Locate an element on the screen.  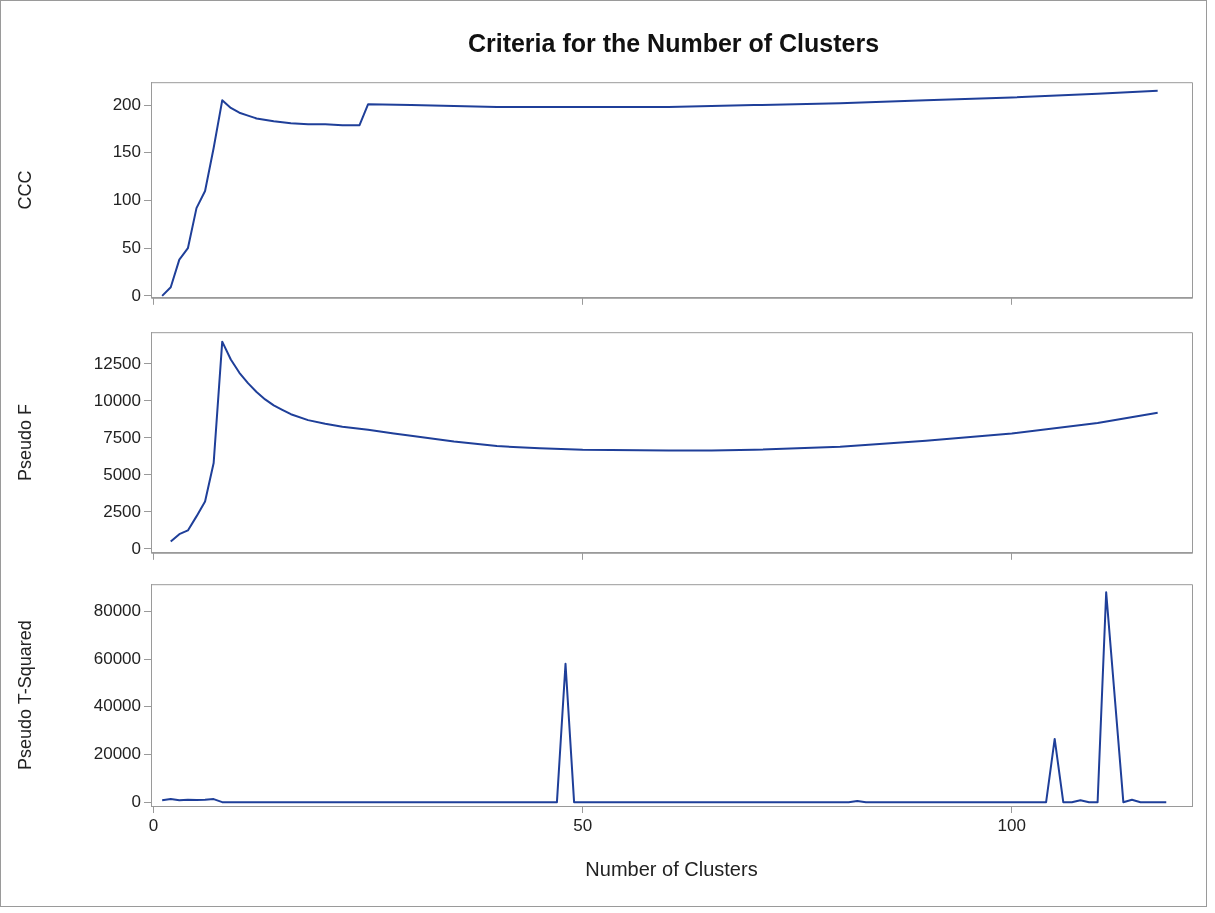
x-tick-label: 50 is located at coordinates (583, 825).